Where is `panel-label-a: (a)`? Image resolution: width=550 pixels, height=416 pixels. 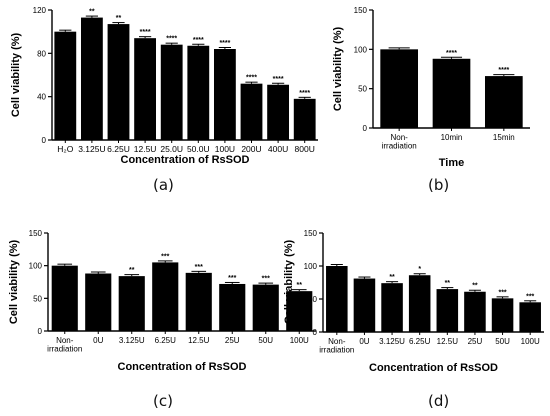 panel-label-a: (a) is located at coordinates (163, 185).